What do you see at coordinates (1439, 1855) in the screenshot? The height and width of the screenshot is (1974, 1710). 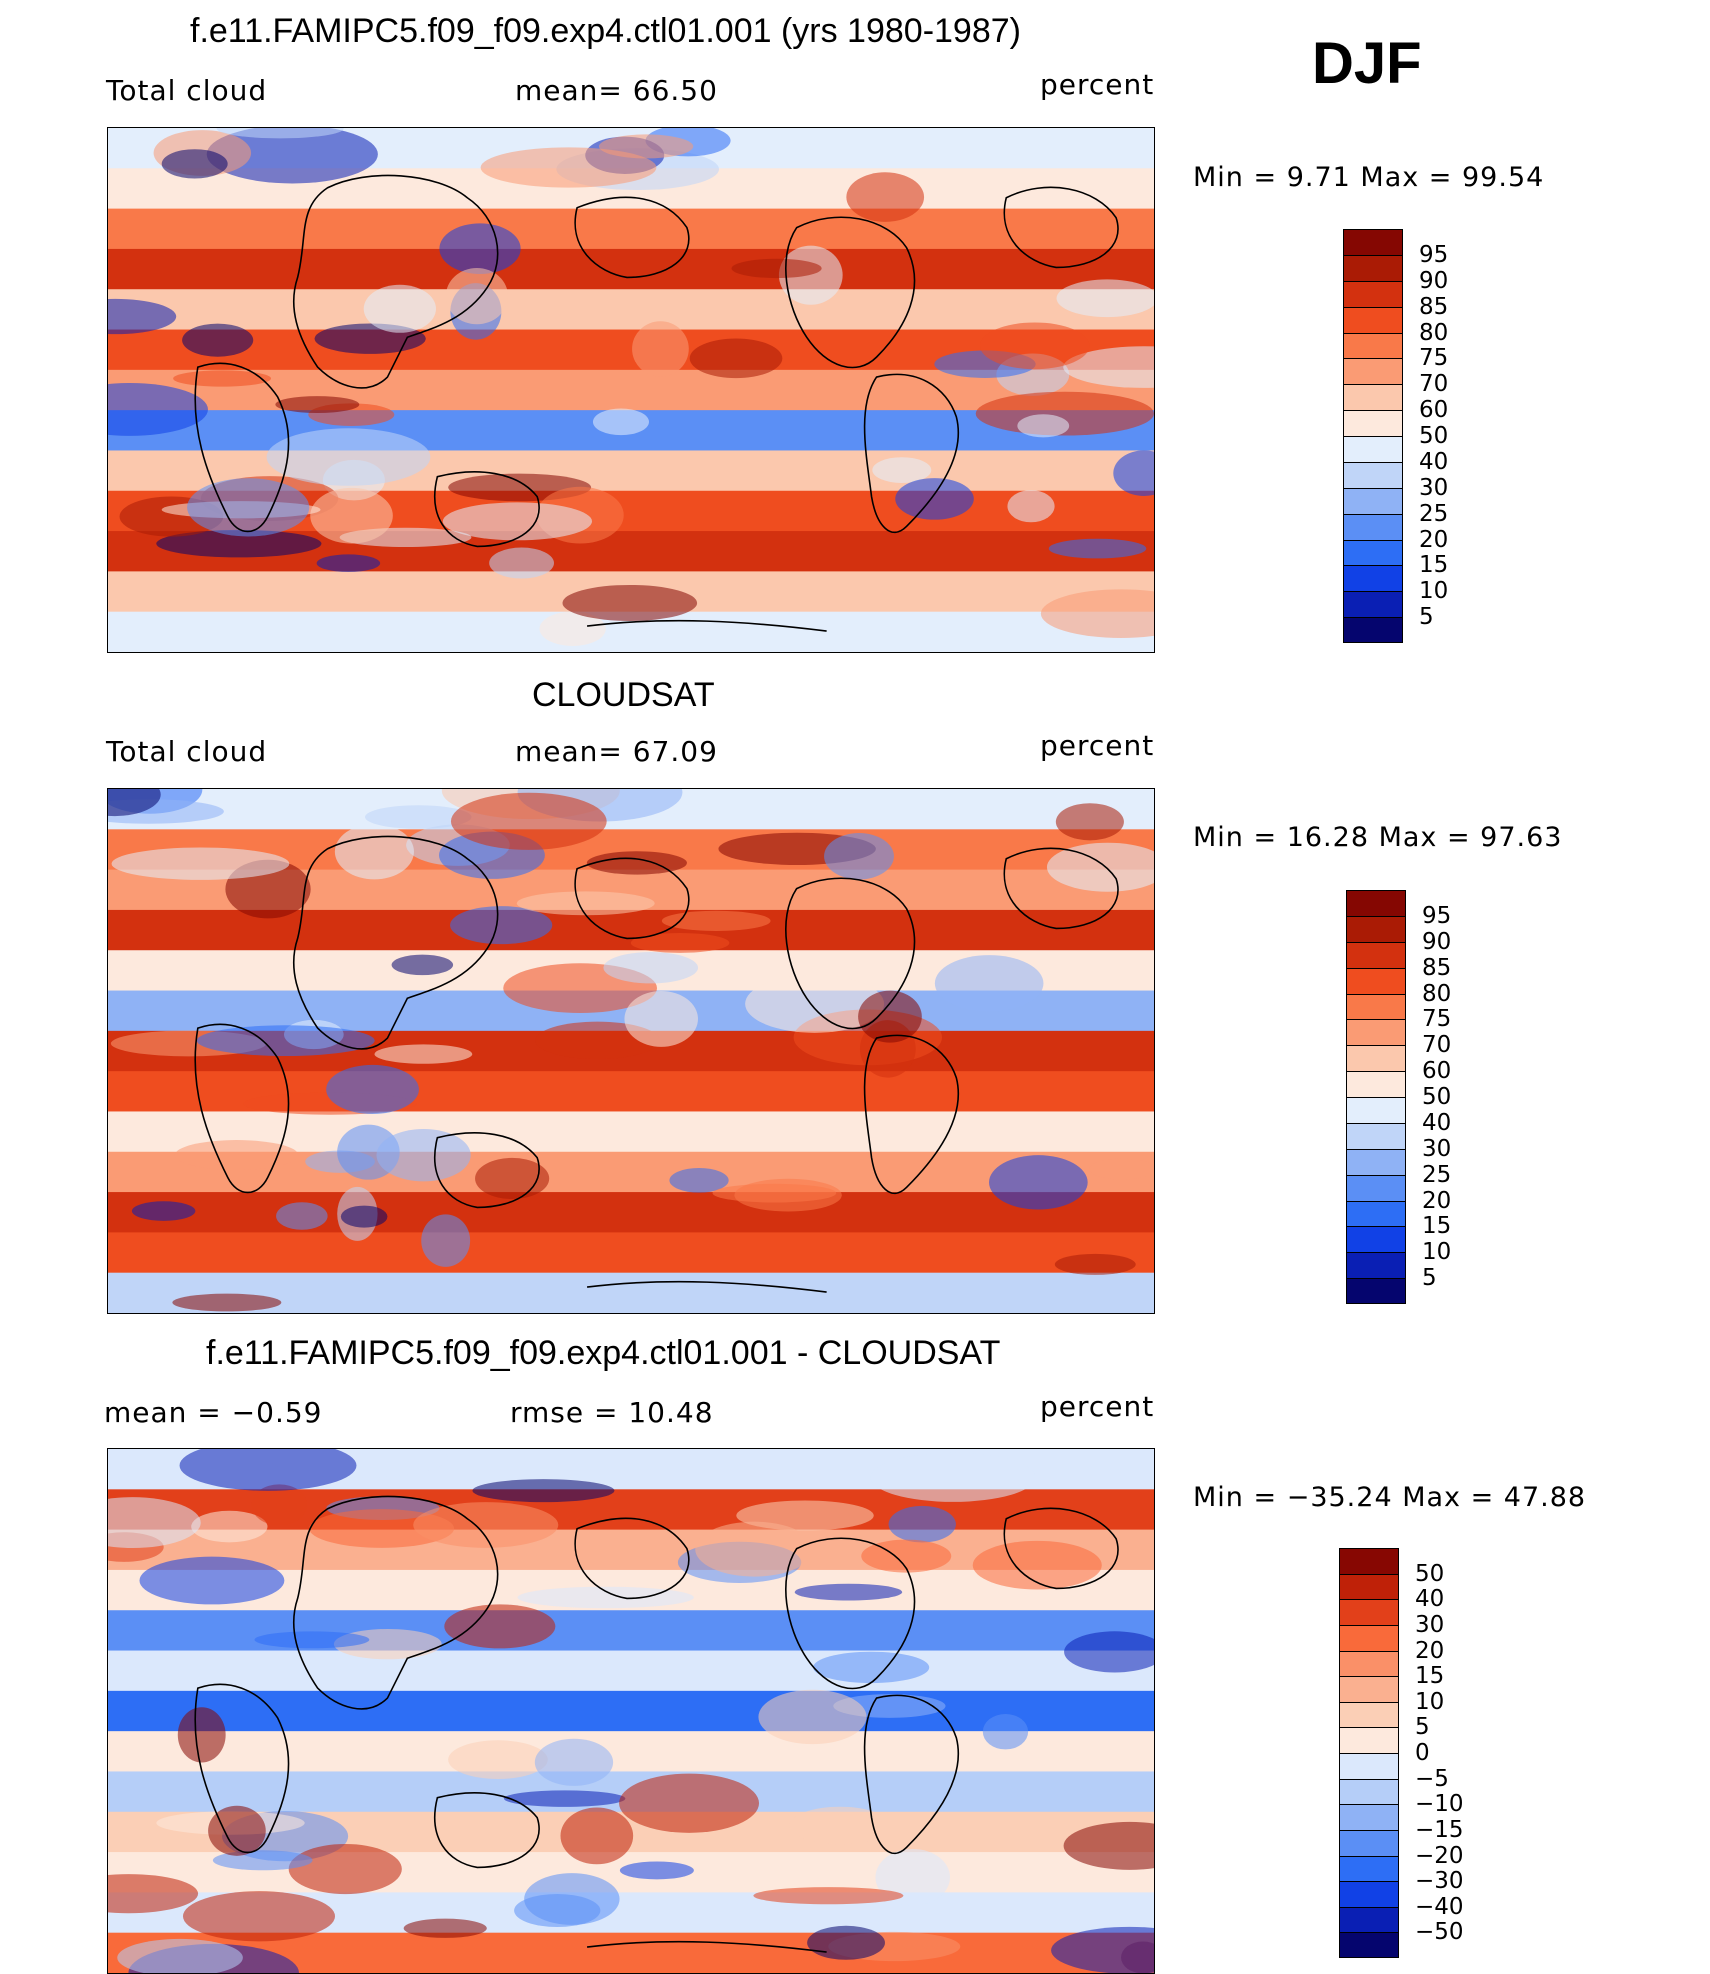 I see `colorbar-label: −20` at bounding box center [1439, 1855].